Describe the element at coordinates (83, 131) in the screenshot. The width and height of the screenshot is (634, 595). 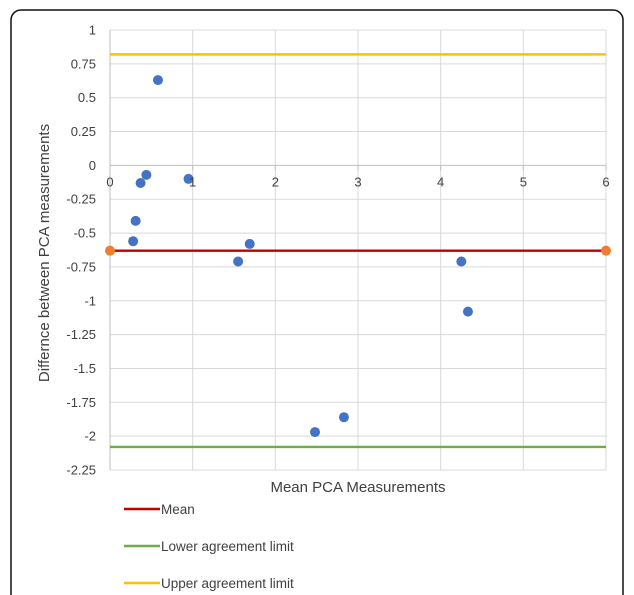
I see `y-tick-label: 0.25` at that location.